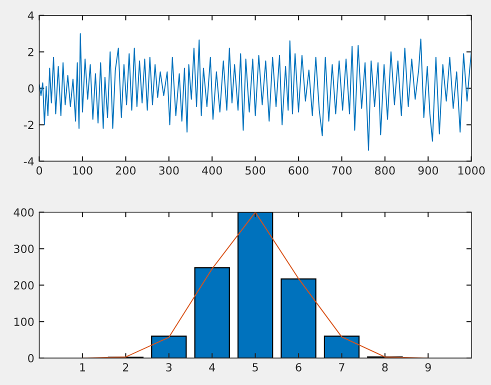 This screenshot has height=385, width=491. What do you see at coordinates (29, 124) in the screenshot?
I see `y-tick-label: -2` at bounding box center [29, 124].